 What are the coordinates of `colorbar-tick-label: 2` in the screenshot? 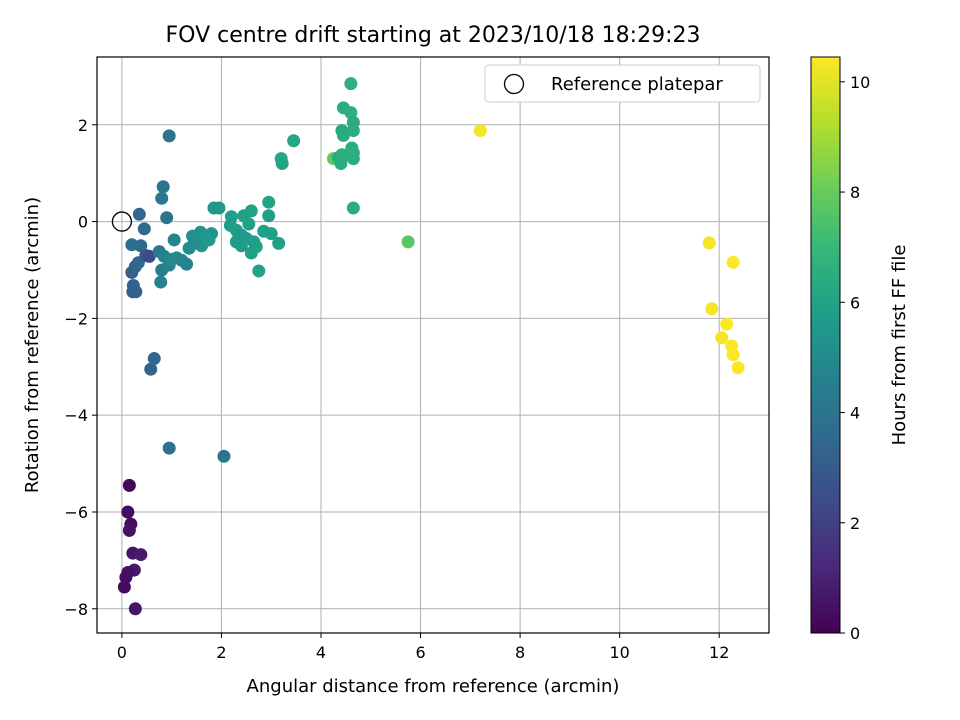 It's located at (855, 523).